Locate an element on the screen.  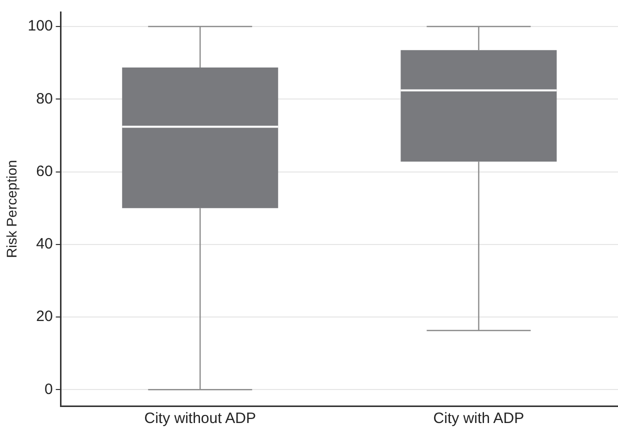
y-tick-label: 40 is located at coordinates (44, 244).